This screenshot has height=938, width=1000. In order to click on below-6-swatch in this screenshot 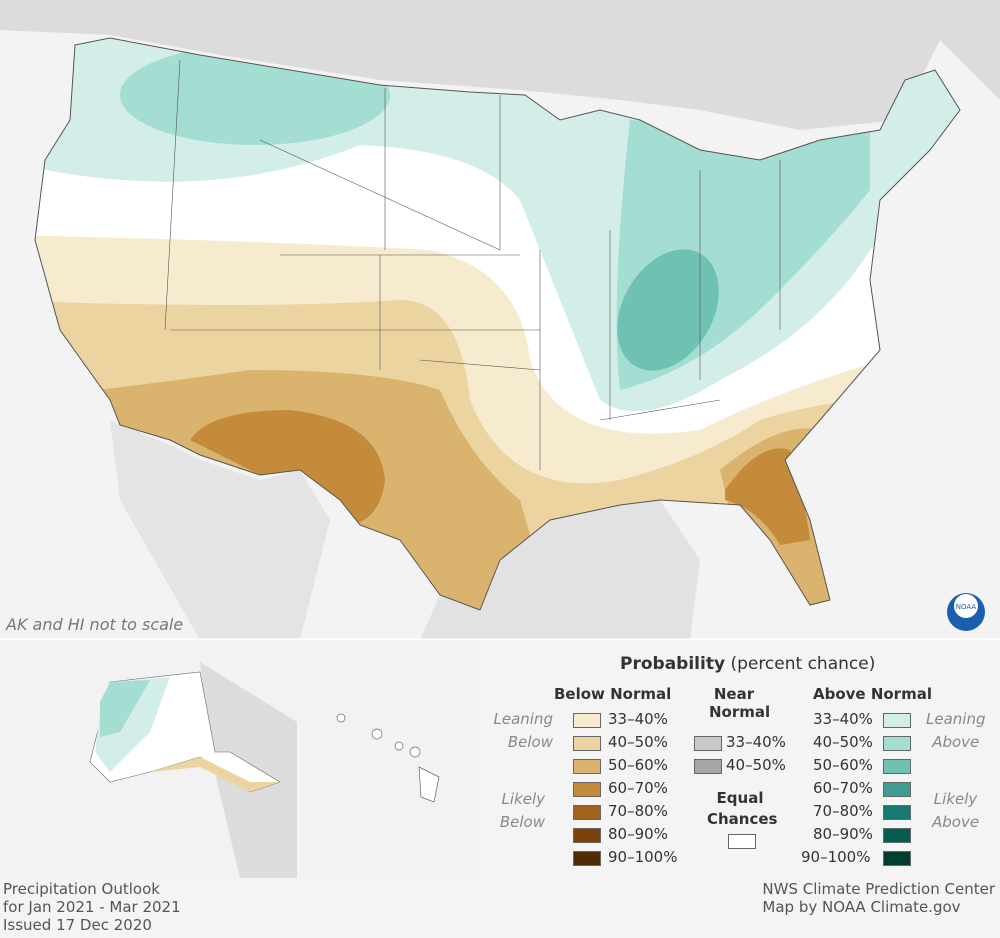, I will do `click(587, 858)`.